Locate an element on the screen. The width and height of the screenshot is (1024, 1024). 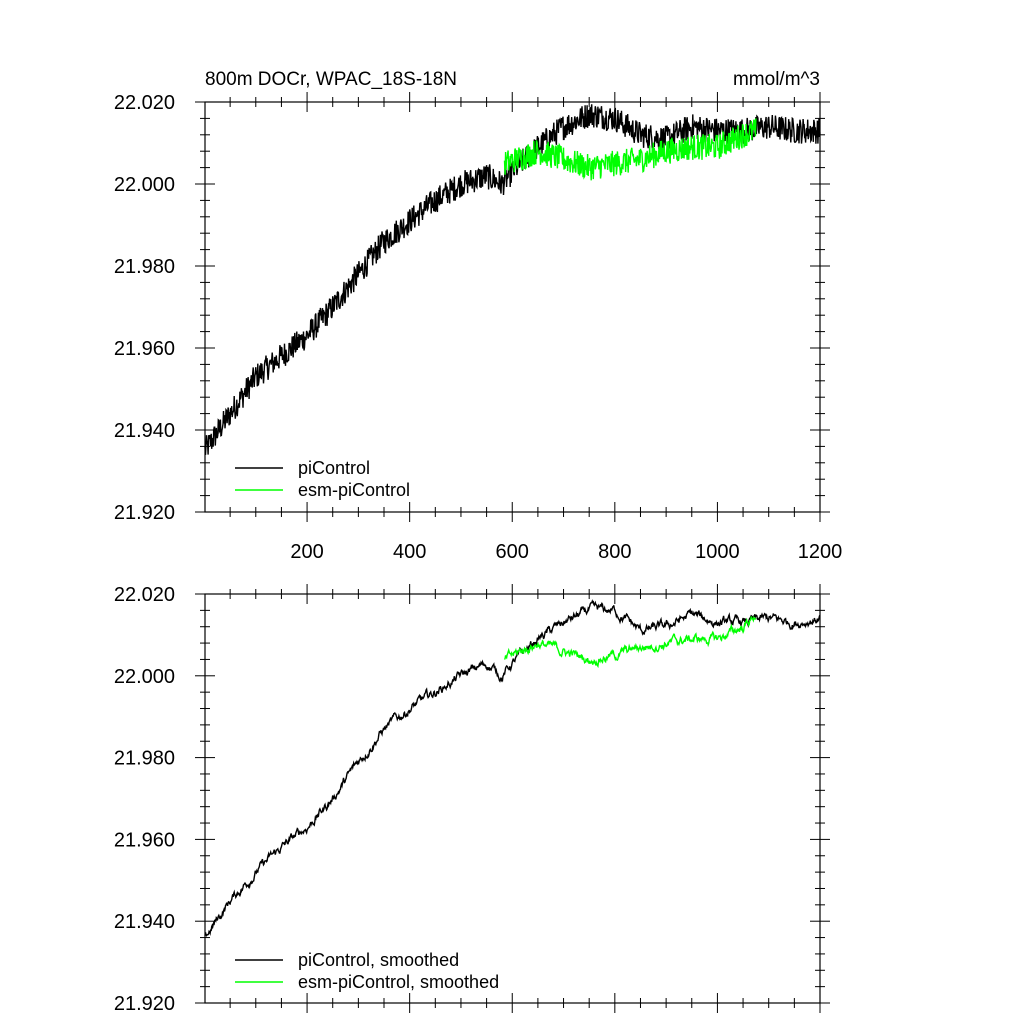
x-tick-label: 800 is located at coordinates (614, 552).